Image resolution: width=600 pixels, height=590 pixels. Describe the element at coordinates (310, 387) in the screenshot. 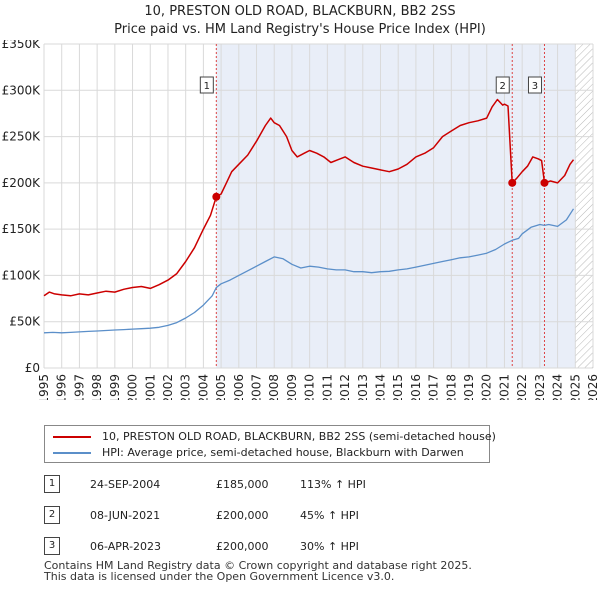

I see `x-tick-label: 2010` at that location.